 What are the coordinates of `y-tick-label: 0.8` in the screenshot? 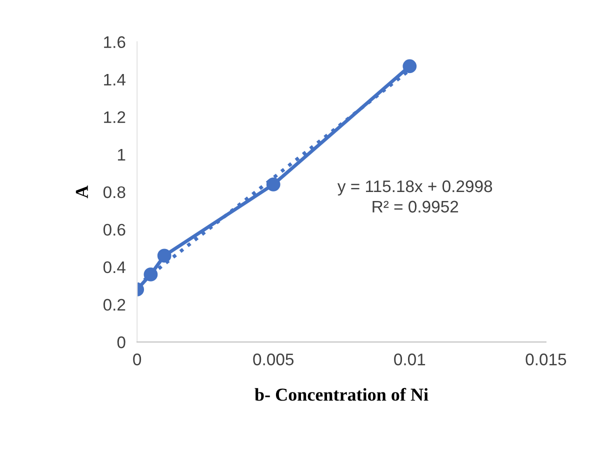 It's located at (114, 192).